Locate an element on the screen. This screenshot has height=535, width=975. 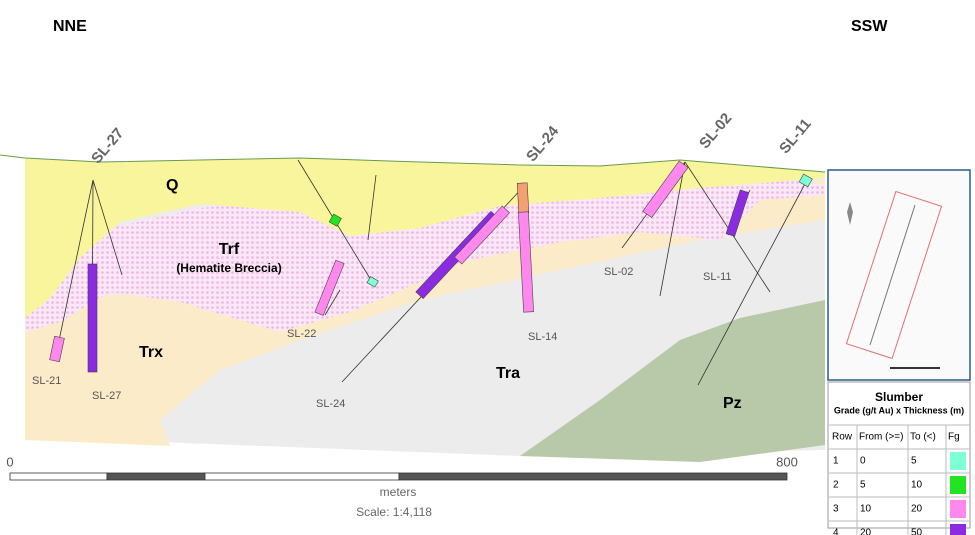
table-header: To (<) is located at coordinates (923, 437).